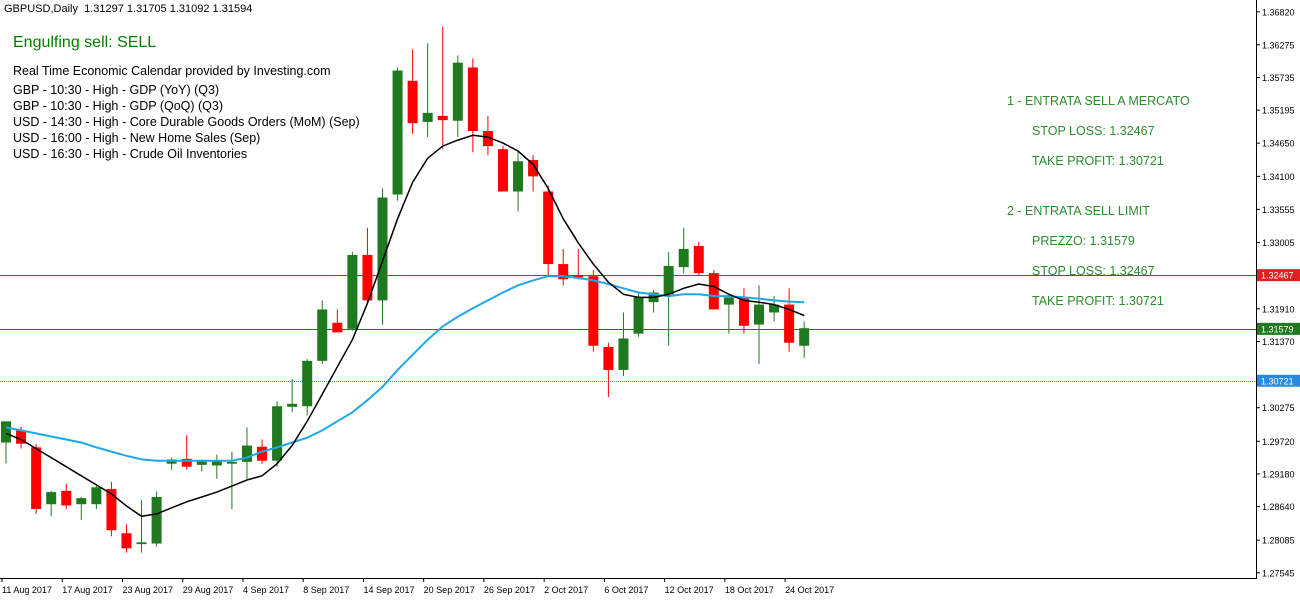 The width and height of the screenshot is (1300, 600). What do you see at coordinates (1278, 243) in the screenshot?
I see `y-tick-label: 1.33005` at bounding box center [1278, 243].